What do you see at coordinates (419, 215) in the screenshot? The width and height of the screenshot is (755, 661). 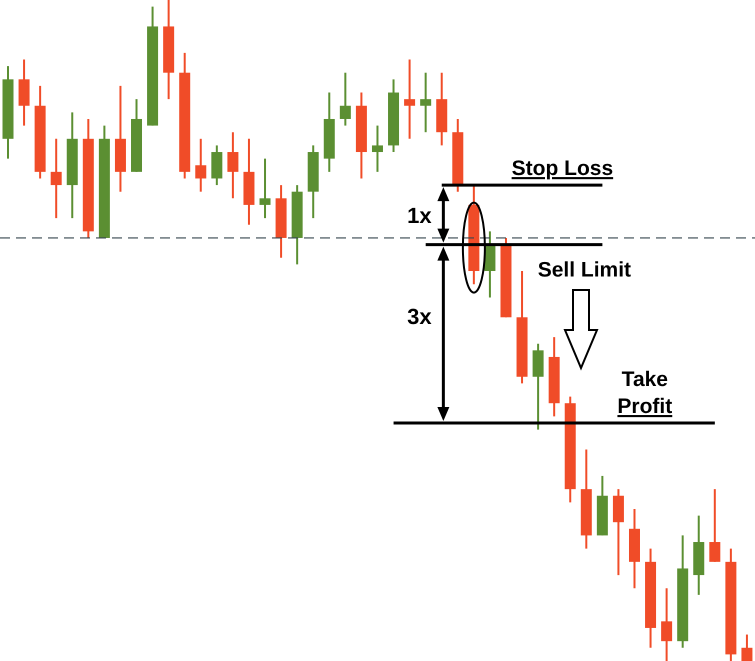 I see `annotation: 1x` at bounding box center [419, 215].